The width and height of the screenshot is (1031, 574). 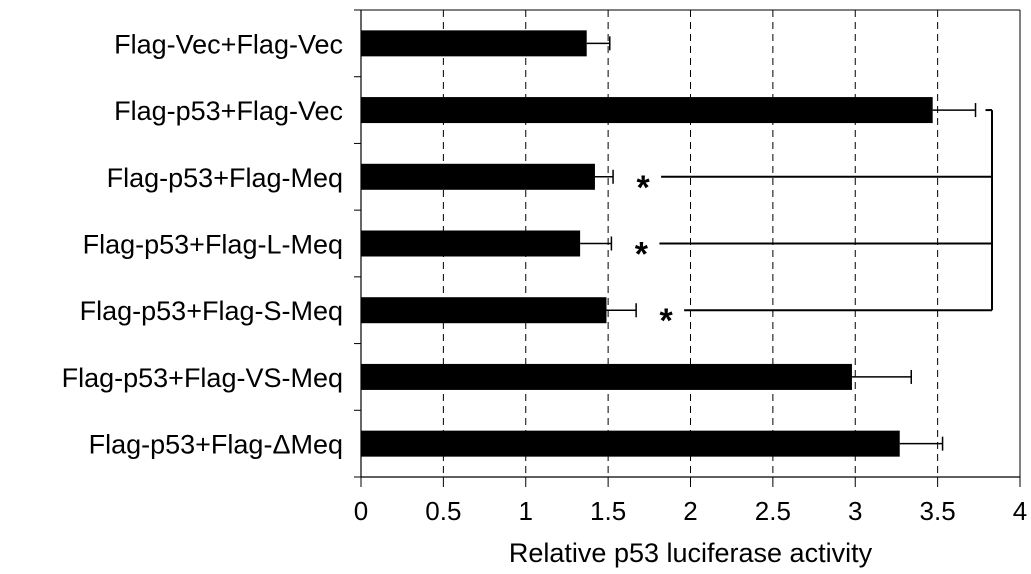 I want to click on category-label: Flag-p53+Flag-ΔMeq, so click(x=216, y=445).